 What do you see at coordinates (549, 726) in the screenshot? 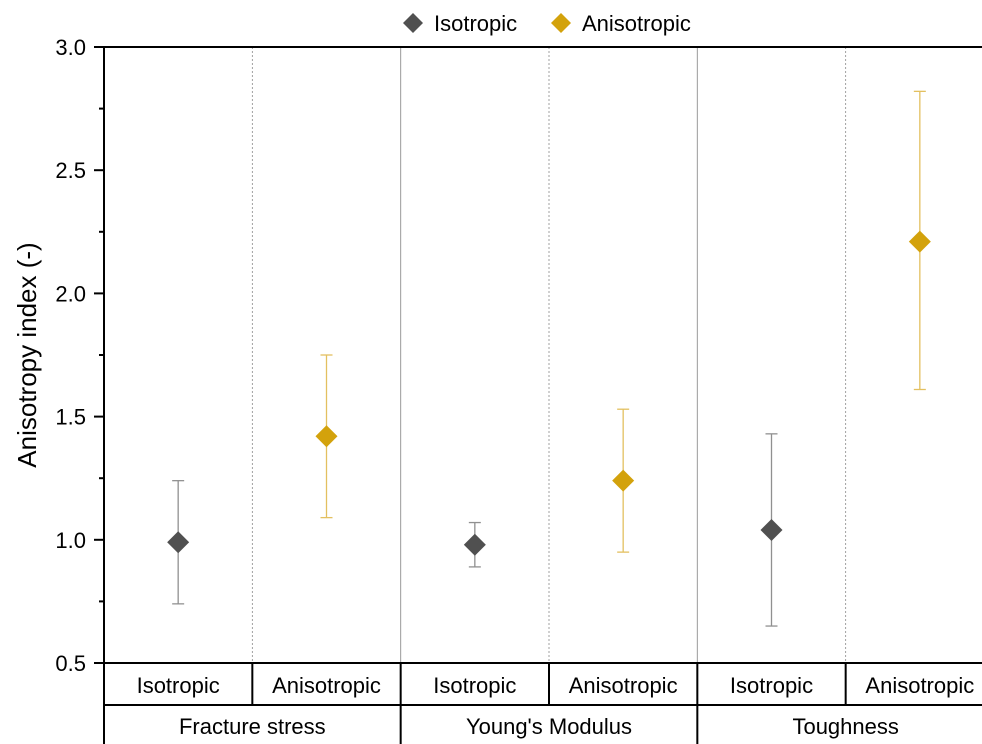
I see `group-label: Young's Modulus` at bounding box center [549, 726].